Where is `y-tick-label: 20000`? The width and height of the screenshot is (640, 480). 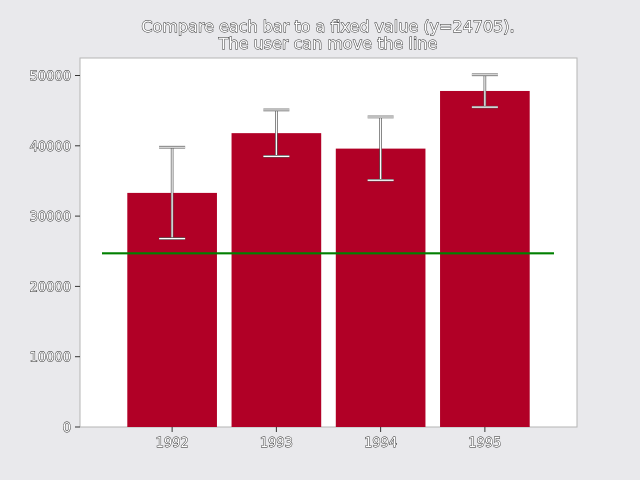
y-tick-label: 20000 is located at coordinates (50, 287).